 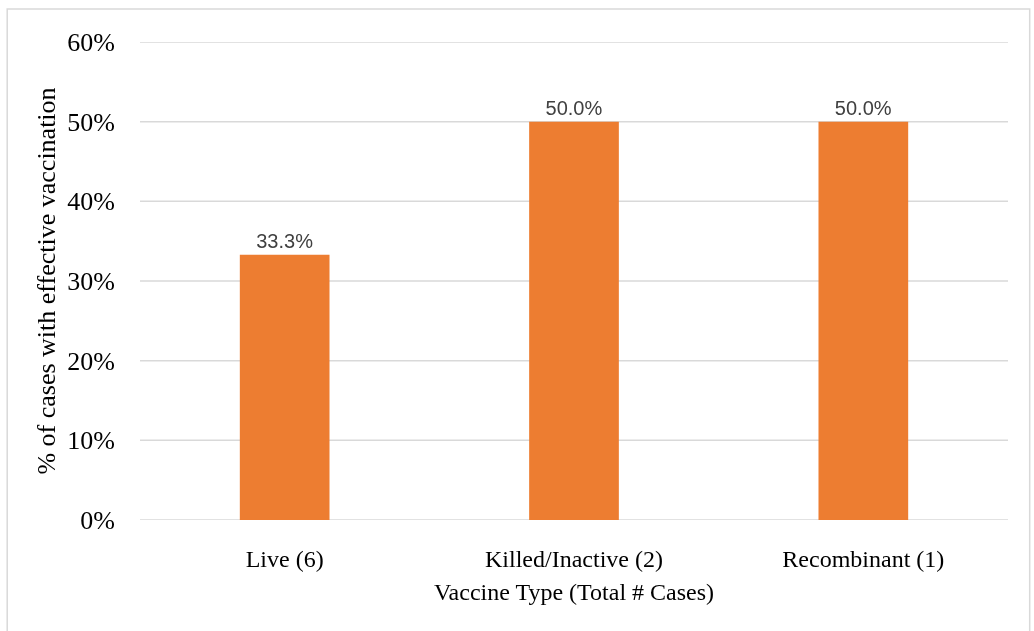 What do you see at coordinates (91, 361) in the screenshot?
I see `y-tick-label: 20%` at bounding box center [91, 361].